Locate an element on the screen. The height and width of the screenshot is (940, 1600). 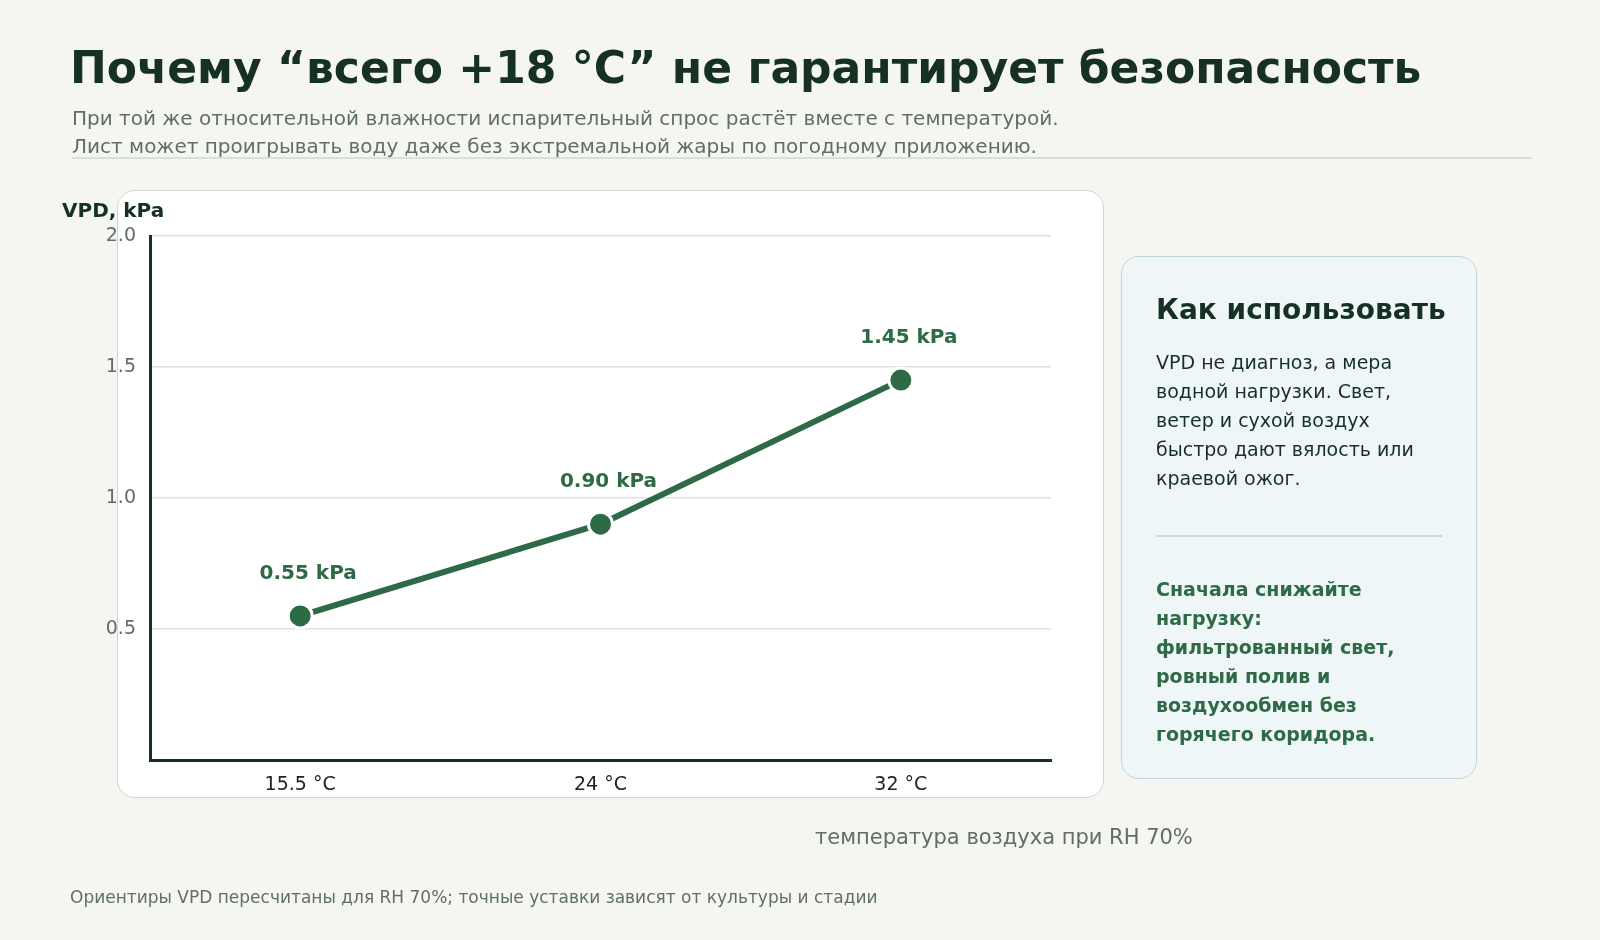
y-tick-label: 1.0 is located at coordinates (120, 495).